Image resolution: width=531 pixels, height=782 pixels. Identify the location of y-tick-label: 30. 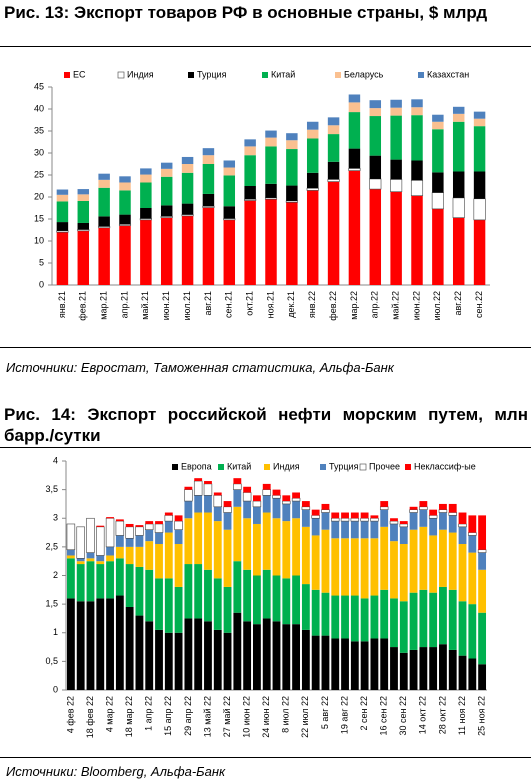
(39, 152).